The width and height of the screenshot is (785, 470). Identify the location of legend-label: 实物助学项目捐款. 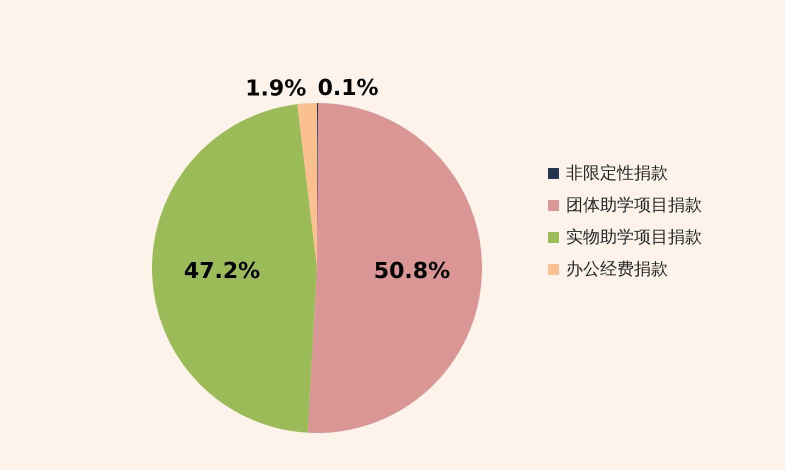
(634, 238).